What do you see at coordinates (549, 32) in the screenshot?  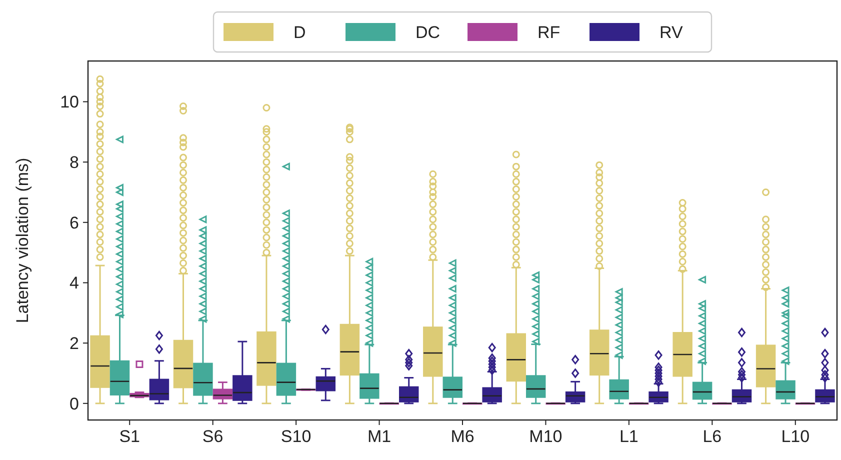 I see `legend-label: RF` at bounding box center [549, 32].